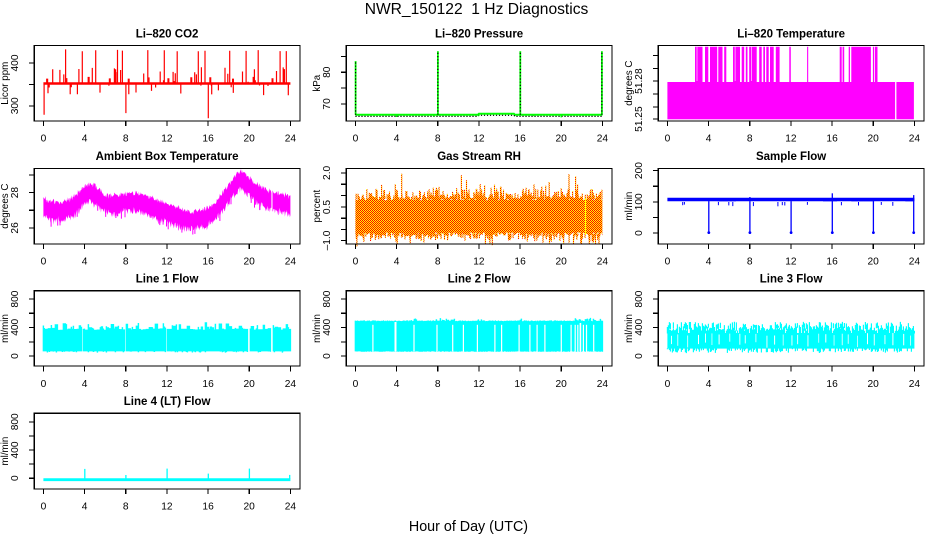 Image resolution: width=936 pixels, height=540 pixels. I want to click on svg-text: Li–820 Temperature, so click(791, 34).